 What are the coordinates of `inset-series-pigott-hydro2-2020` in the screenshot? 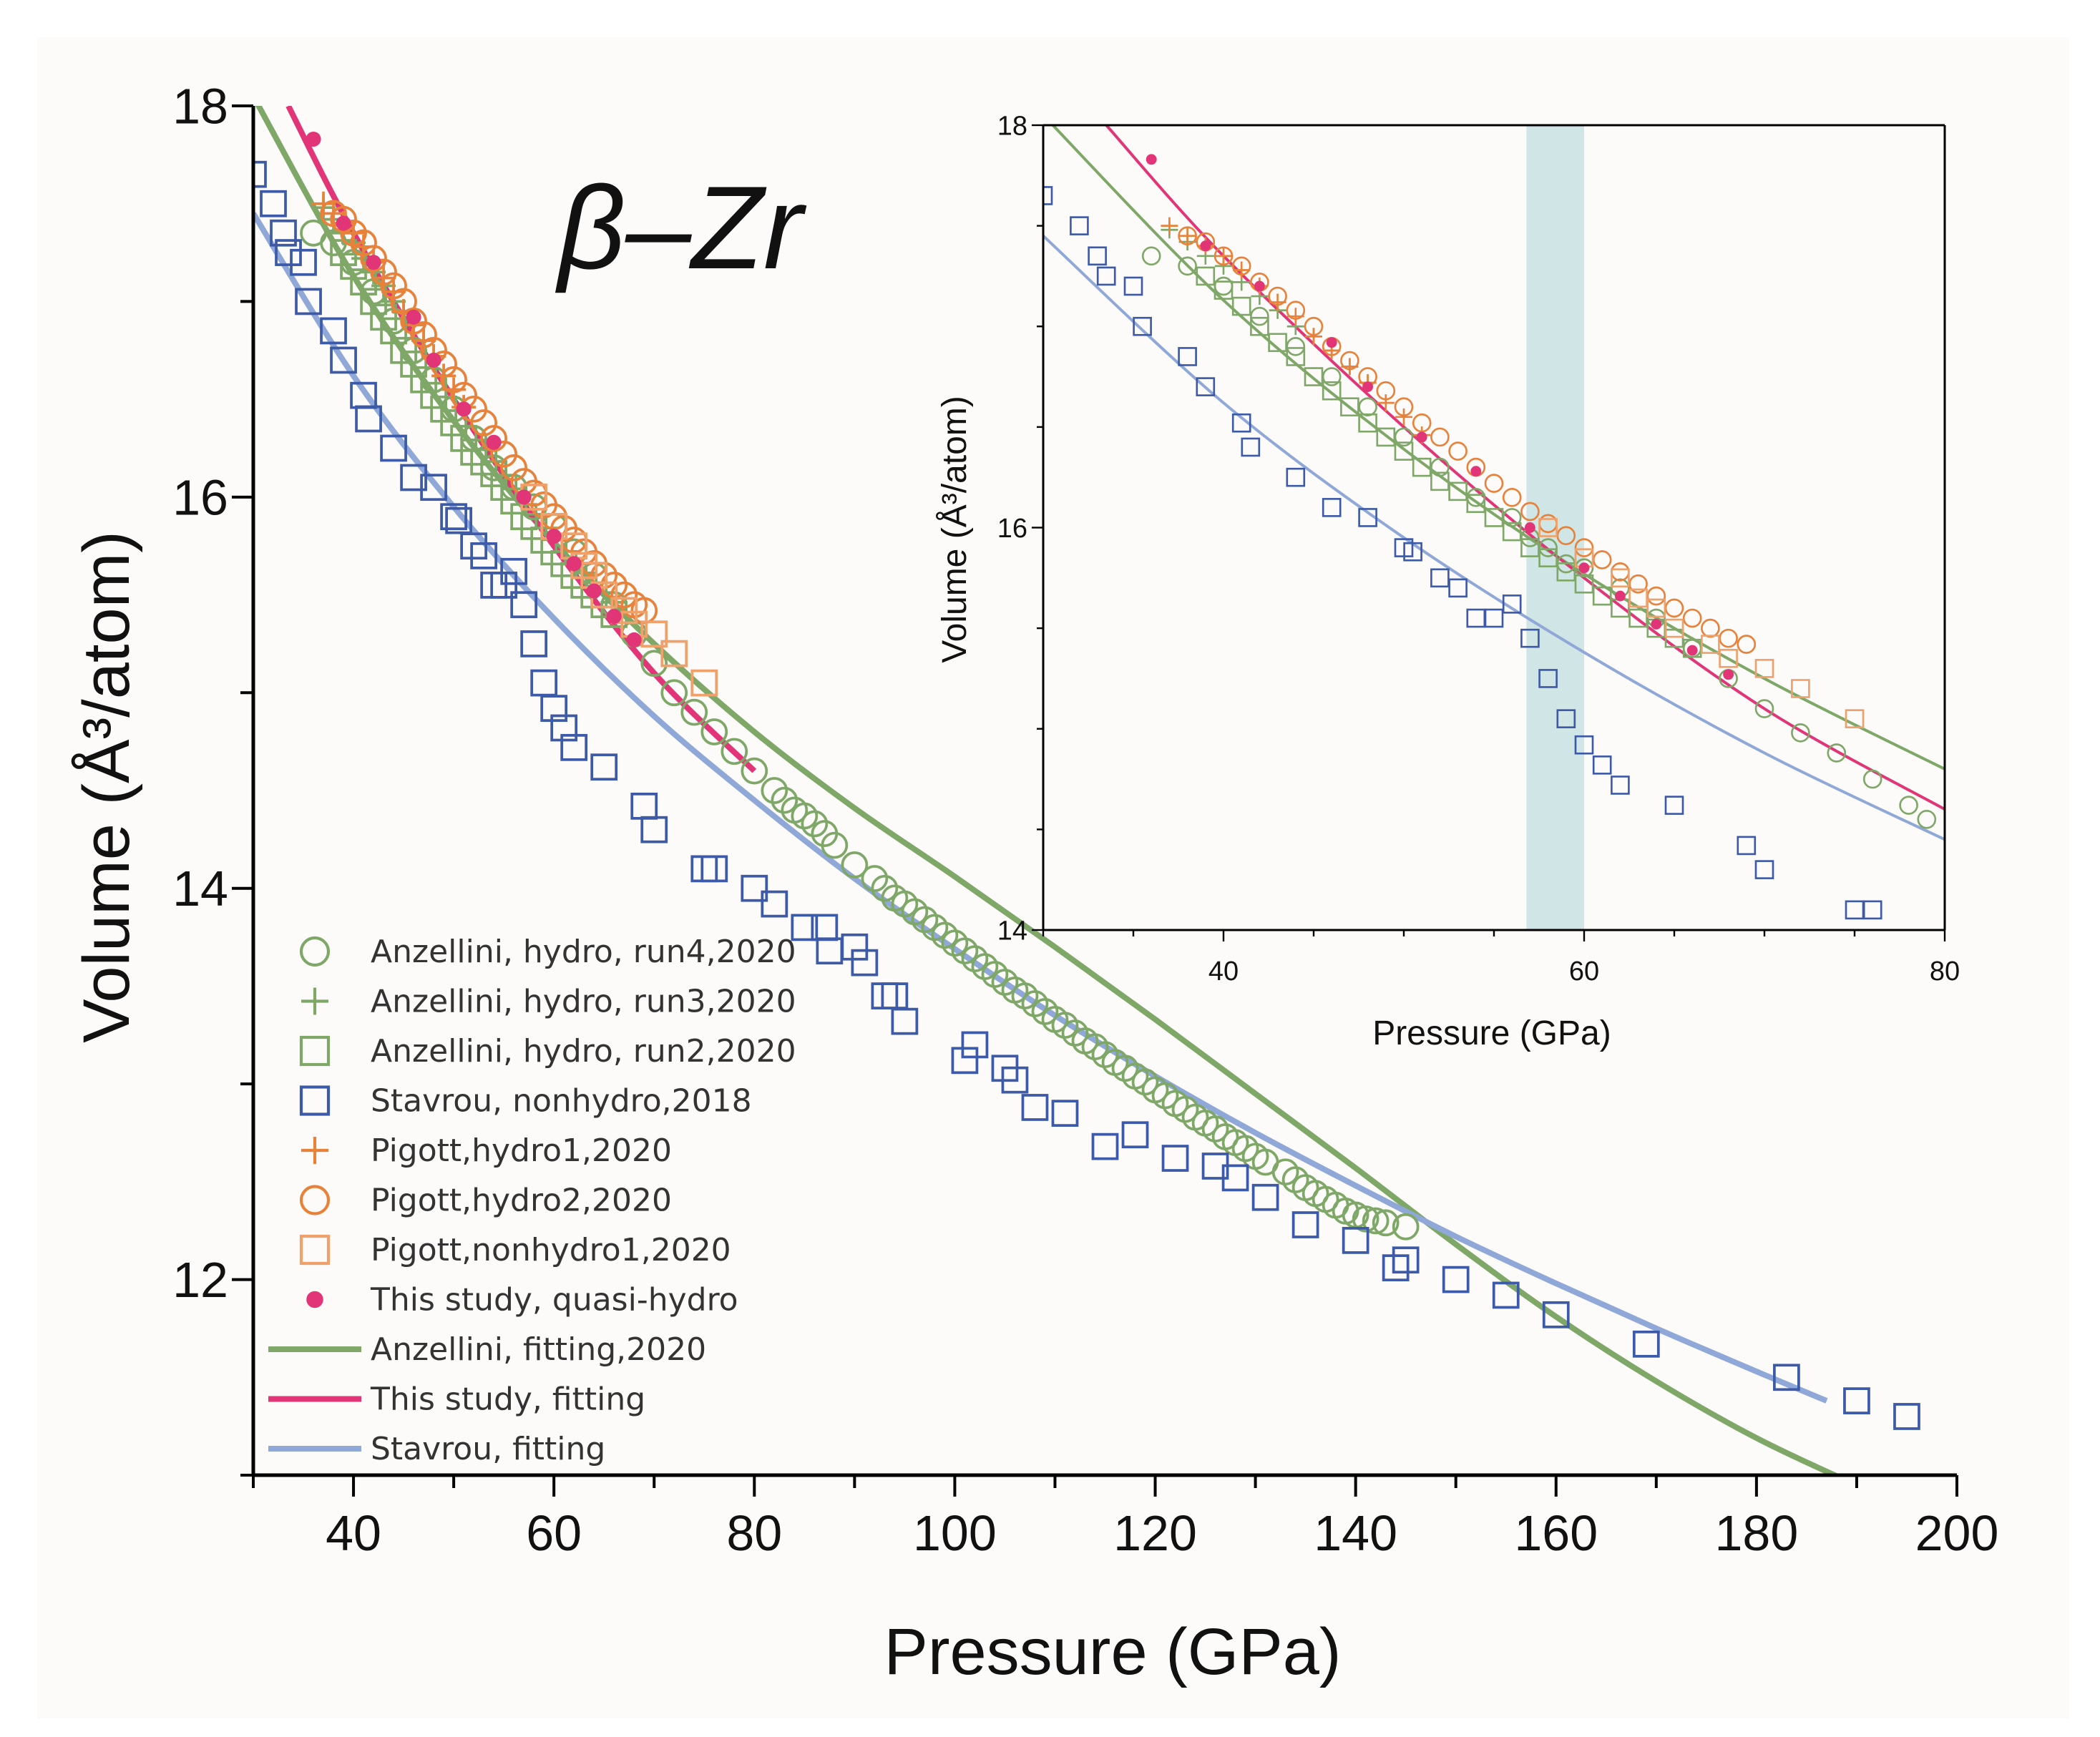 It's located at (1467, 440).